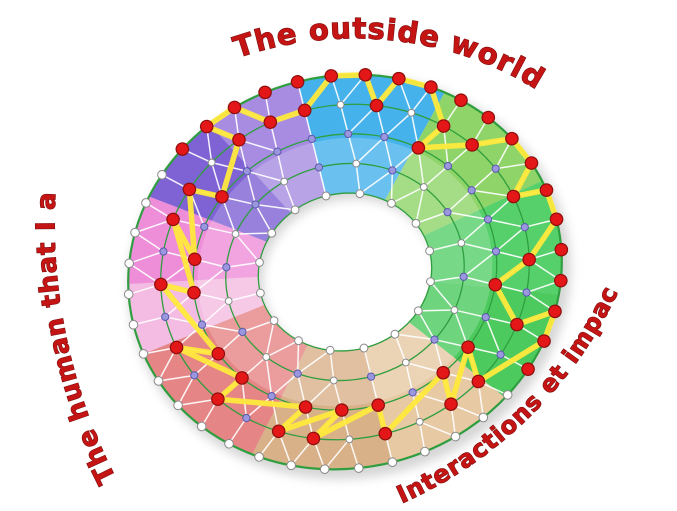 Image resolution: width=677 pixels, height=511 pixels. Describe the element at coordinates (371, 137) in the screenshot. I see `sector-cyan` at that location.